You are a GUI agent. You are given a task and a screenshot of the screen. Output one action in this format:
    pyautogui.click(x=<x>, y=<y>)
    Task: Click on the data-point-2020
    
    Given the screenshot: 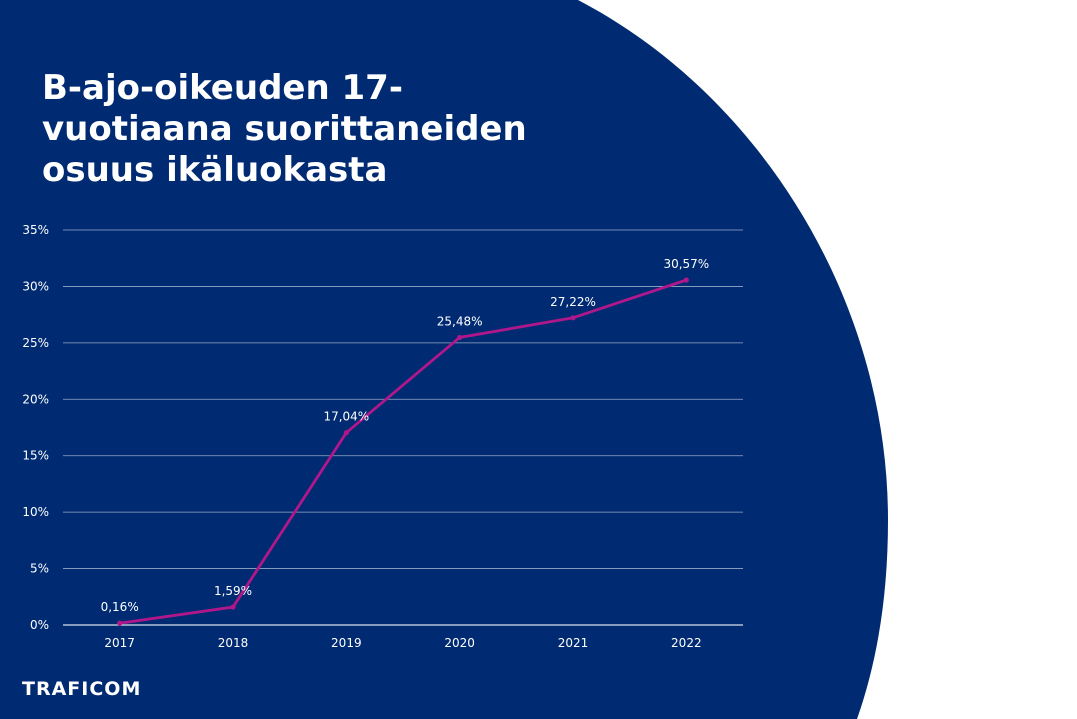 What is the action you would take?
    pyautogui.click(x=460, y=337)
    